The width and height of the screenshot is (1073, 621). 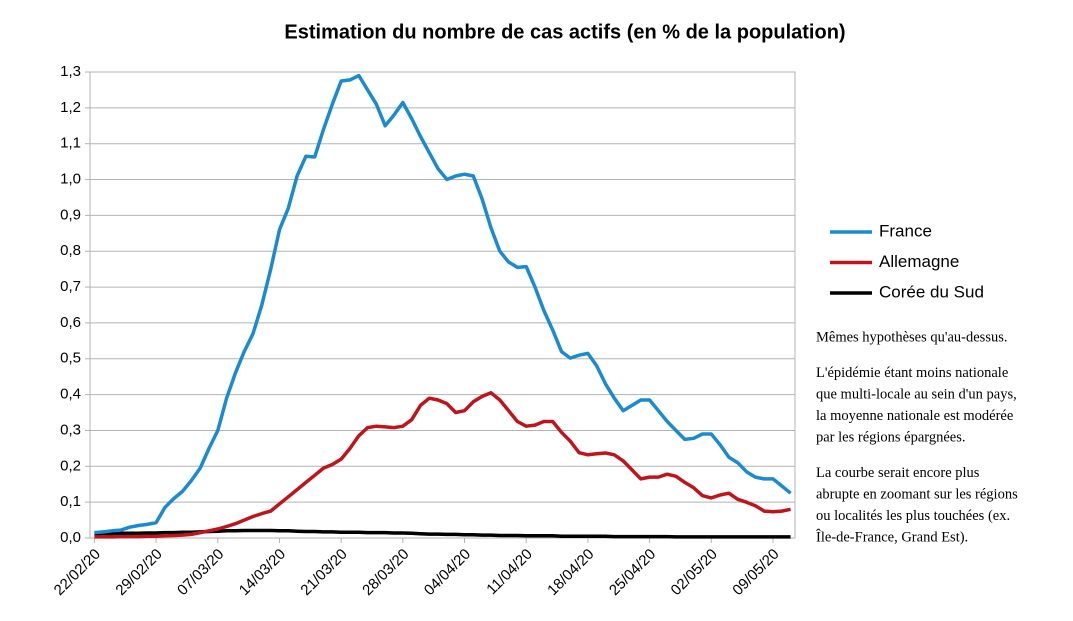 I want to click on y-tick-label: 1,1, so click(x=70, y=143).